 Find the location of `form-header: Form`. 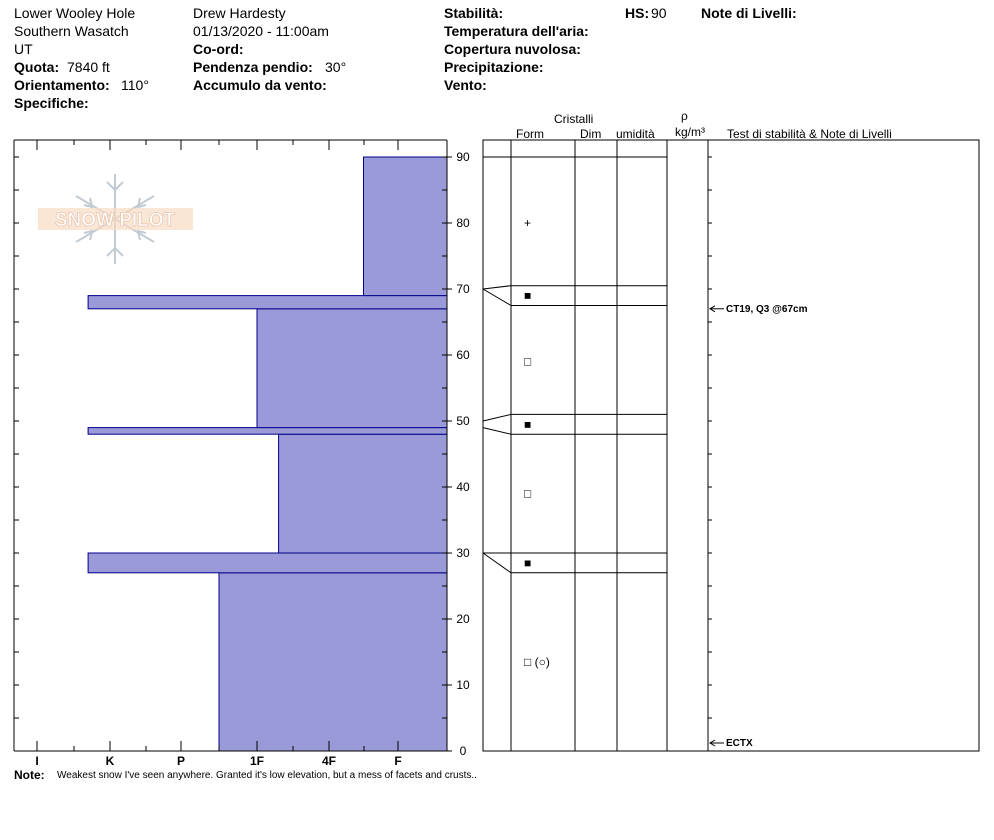

form-header: Form is located at coordinates (530, 134).